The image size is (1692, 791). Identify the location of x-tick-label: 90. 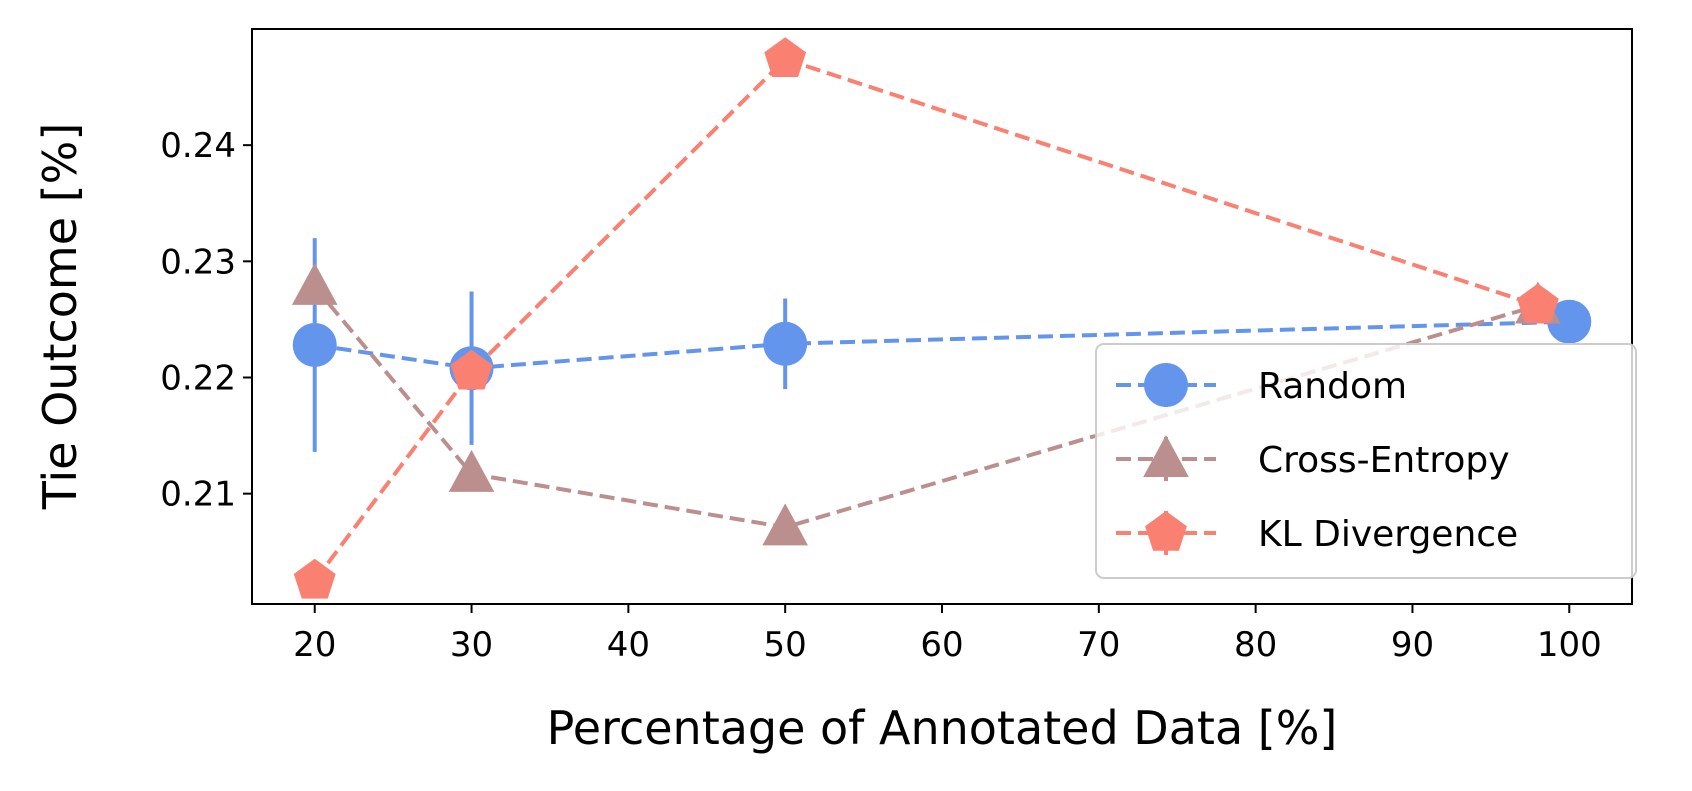
(1412, 645).